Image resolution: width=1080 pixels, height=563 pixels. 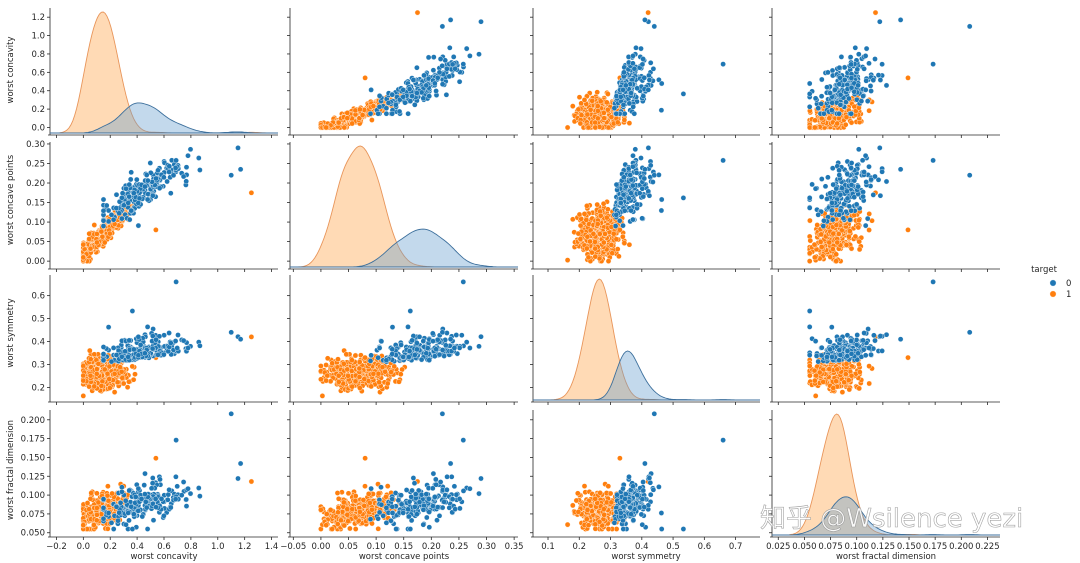 What do you see at coordinates (891, 519) in the screenshot?
I see `watermark: 知乎 @Wsilence yezi` at bounding box center [891, 519].